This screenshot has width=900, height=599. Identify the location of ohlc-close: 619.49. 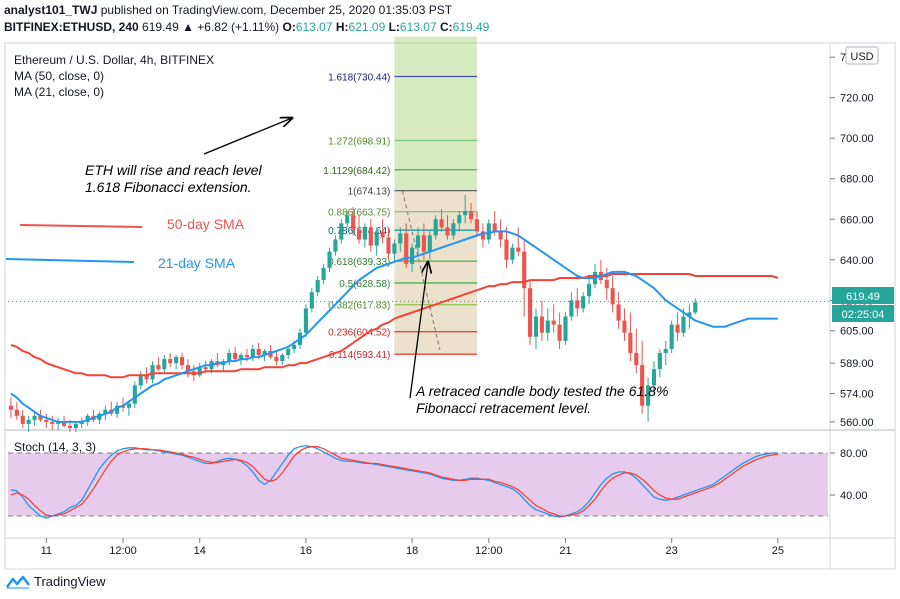
(471, 27).